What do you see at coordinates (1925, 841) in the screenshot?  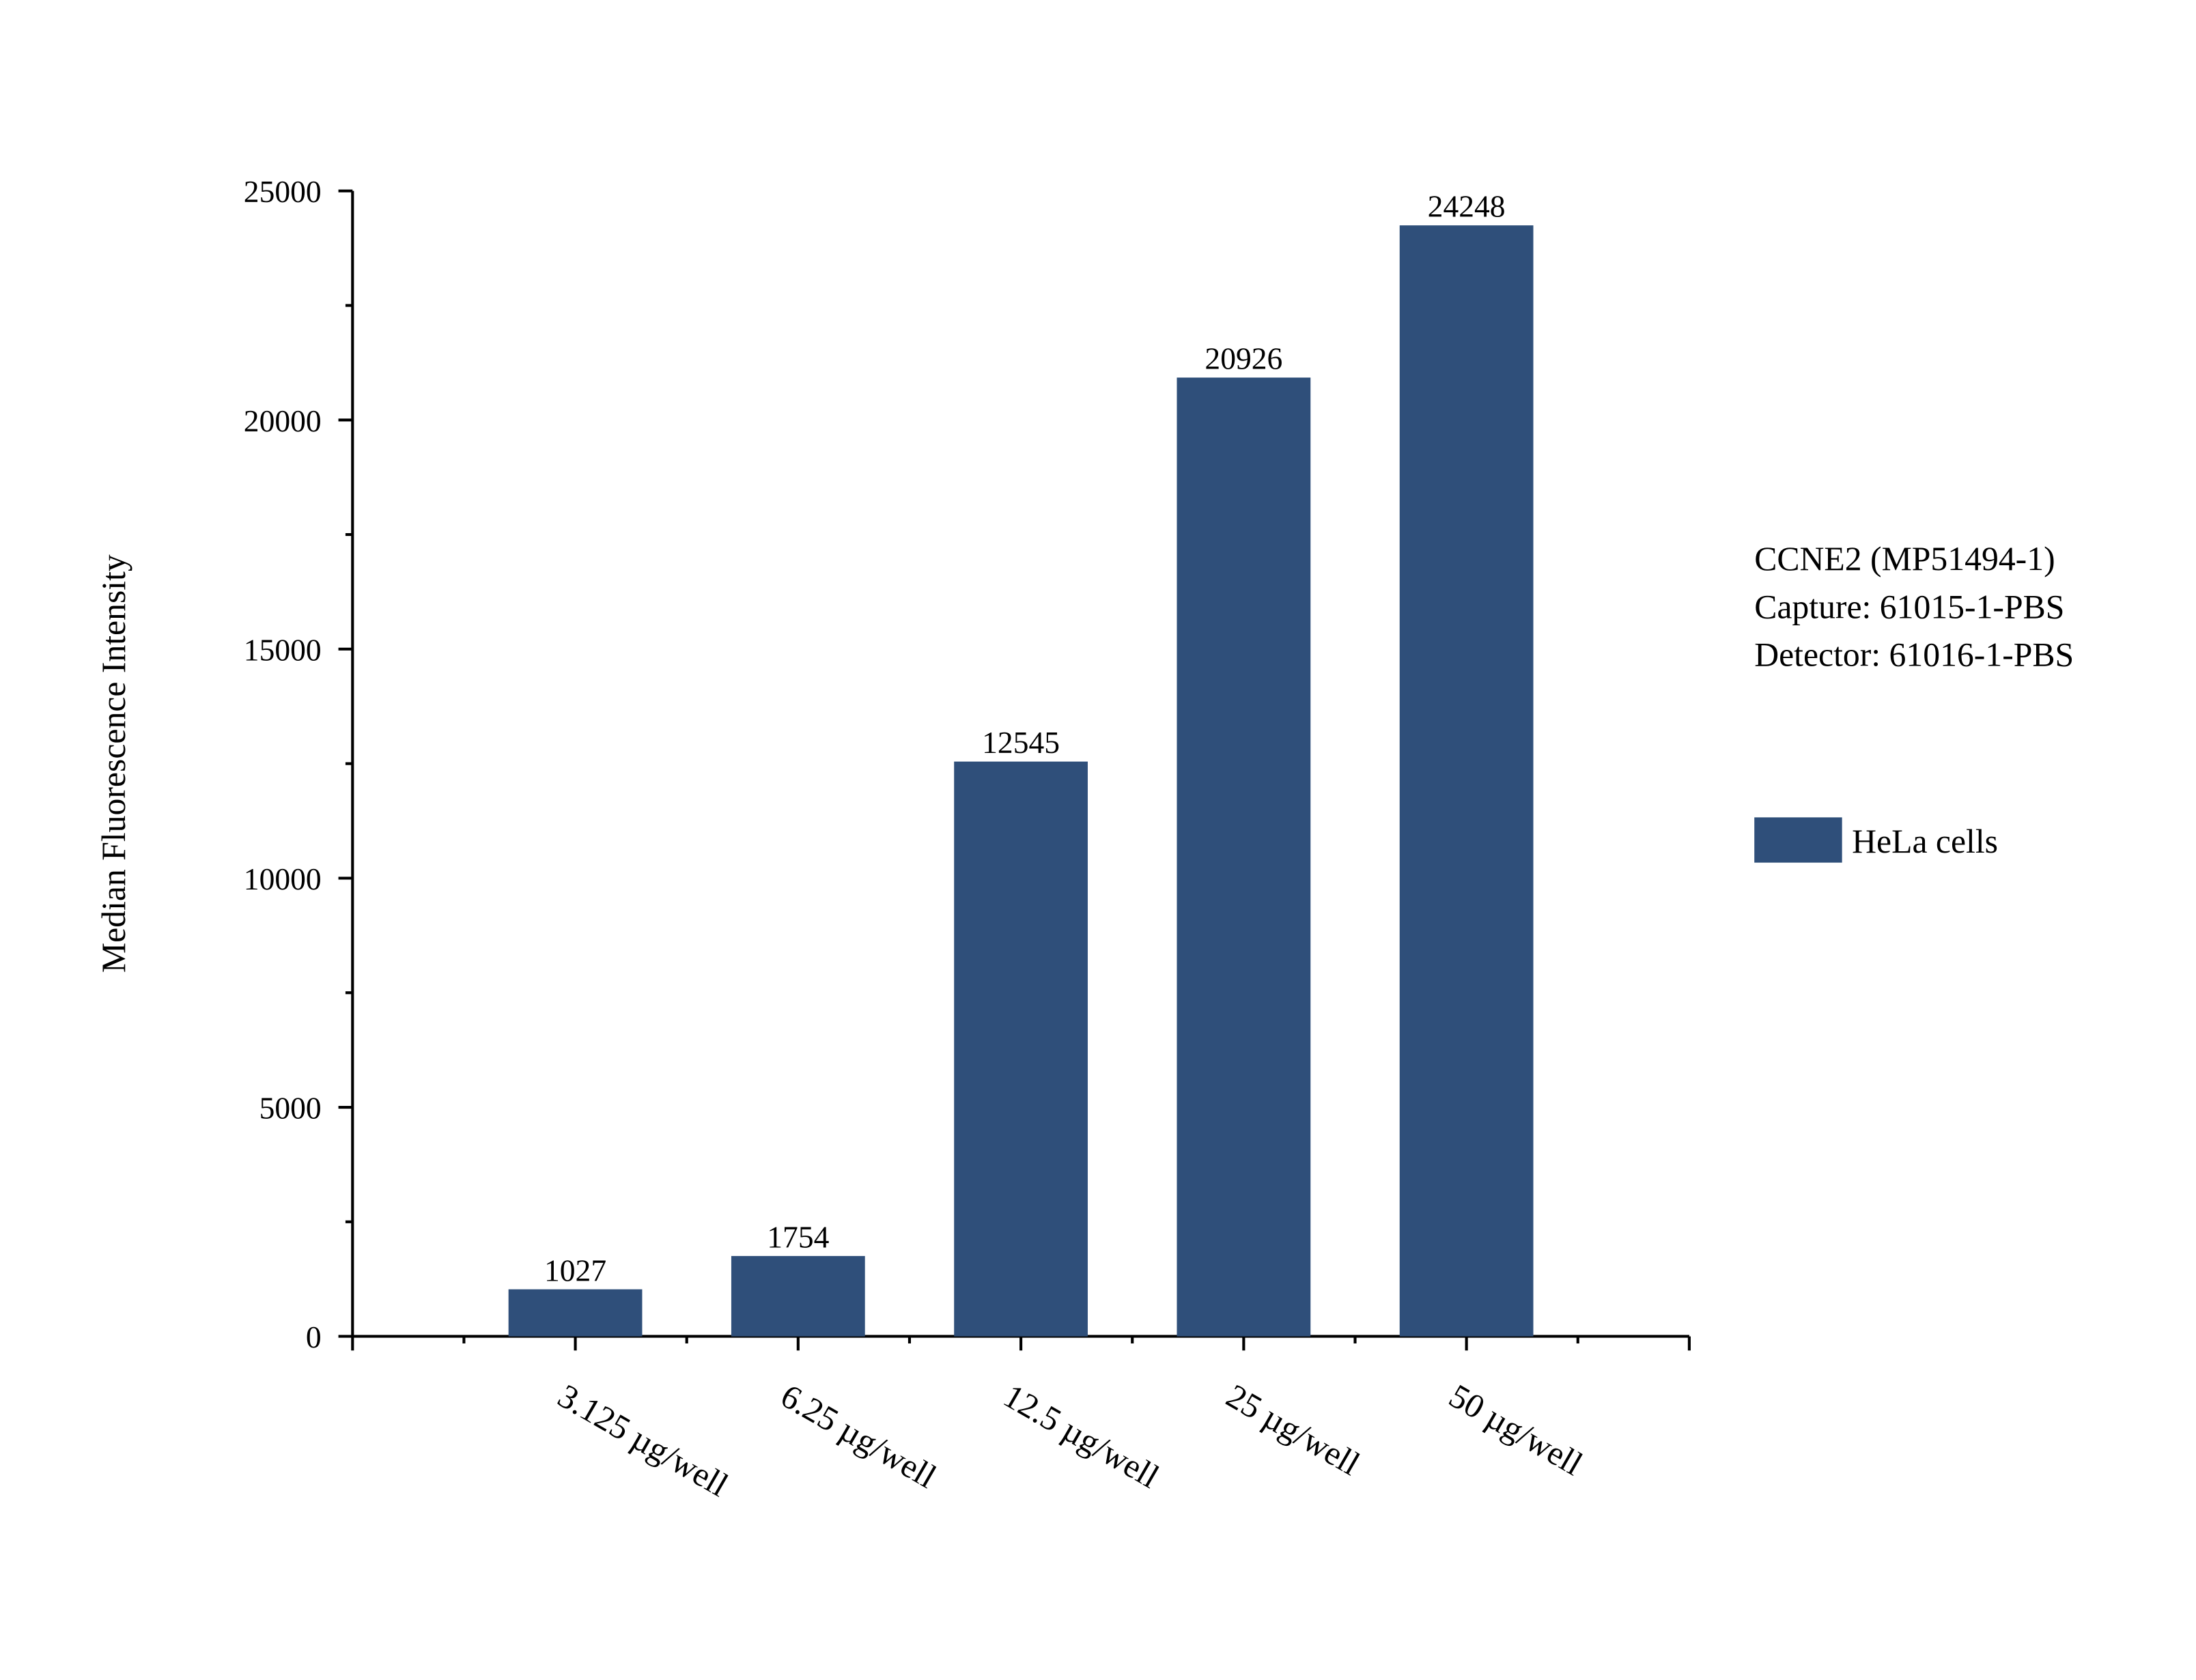 I see `legend-label: HeLa cells` at bounding box center [1925, 841].